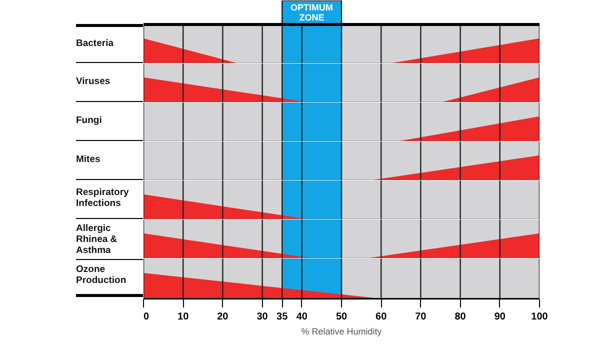 The image size is (615, 350). Describe the element at coordinates (282, 317) in the screenshot. I see `x-tick-label: 35` at that location.